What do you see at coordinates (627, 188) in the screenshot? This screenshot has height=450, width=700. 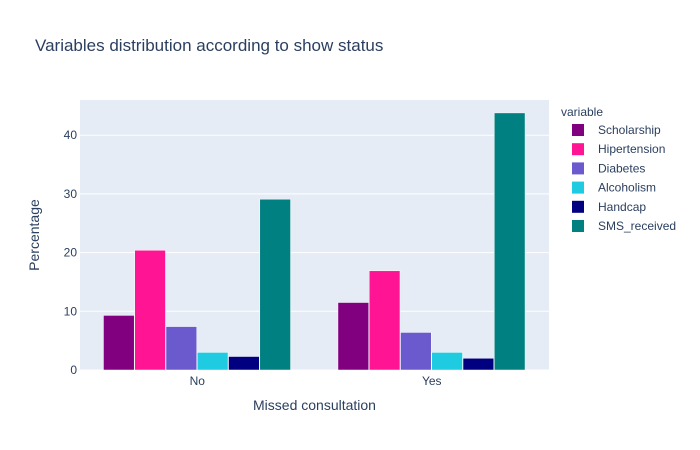 I see `legend-label: Alcoholism` at bounding box center [627, 188].